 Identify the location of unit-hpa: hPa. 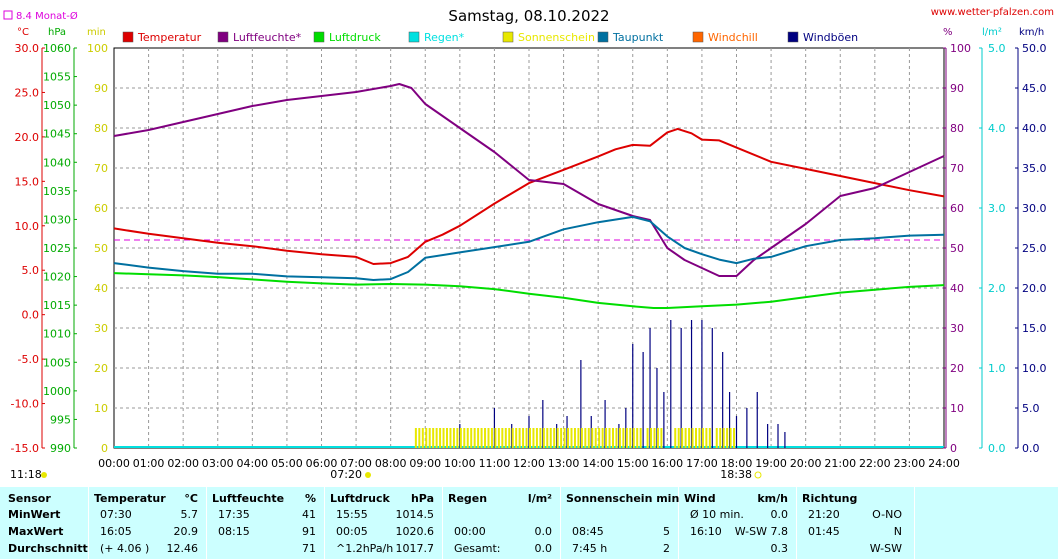
(57, 32).